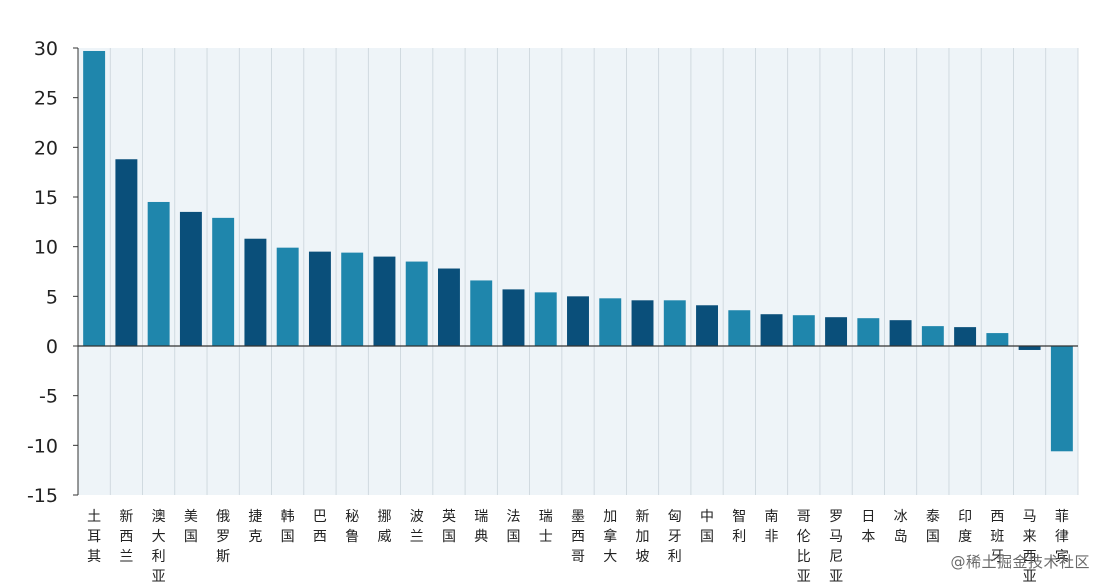 This screenshot has width=1108, height=586. Describe the element at coordinates (965, 527) in the screenshot. I see `x-tick-label: 印度` at that location.